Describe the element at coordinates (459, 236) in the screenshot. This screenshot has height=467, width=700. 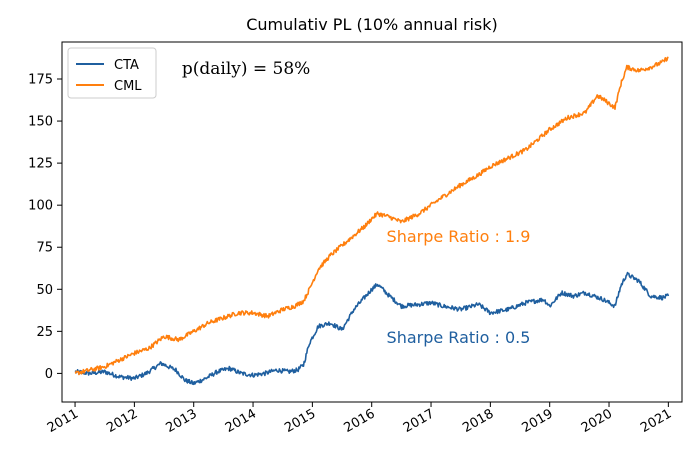
I see `sharpe-ratio-annotation-1: Sharpe Ratio : 1.9` at that location.